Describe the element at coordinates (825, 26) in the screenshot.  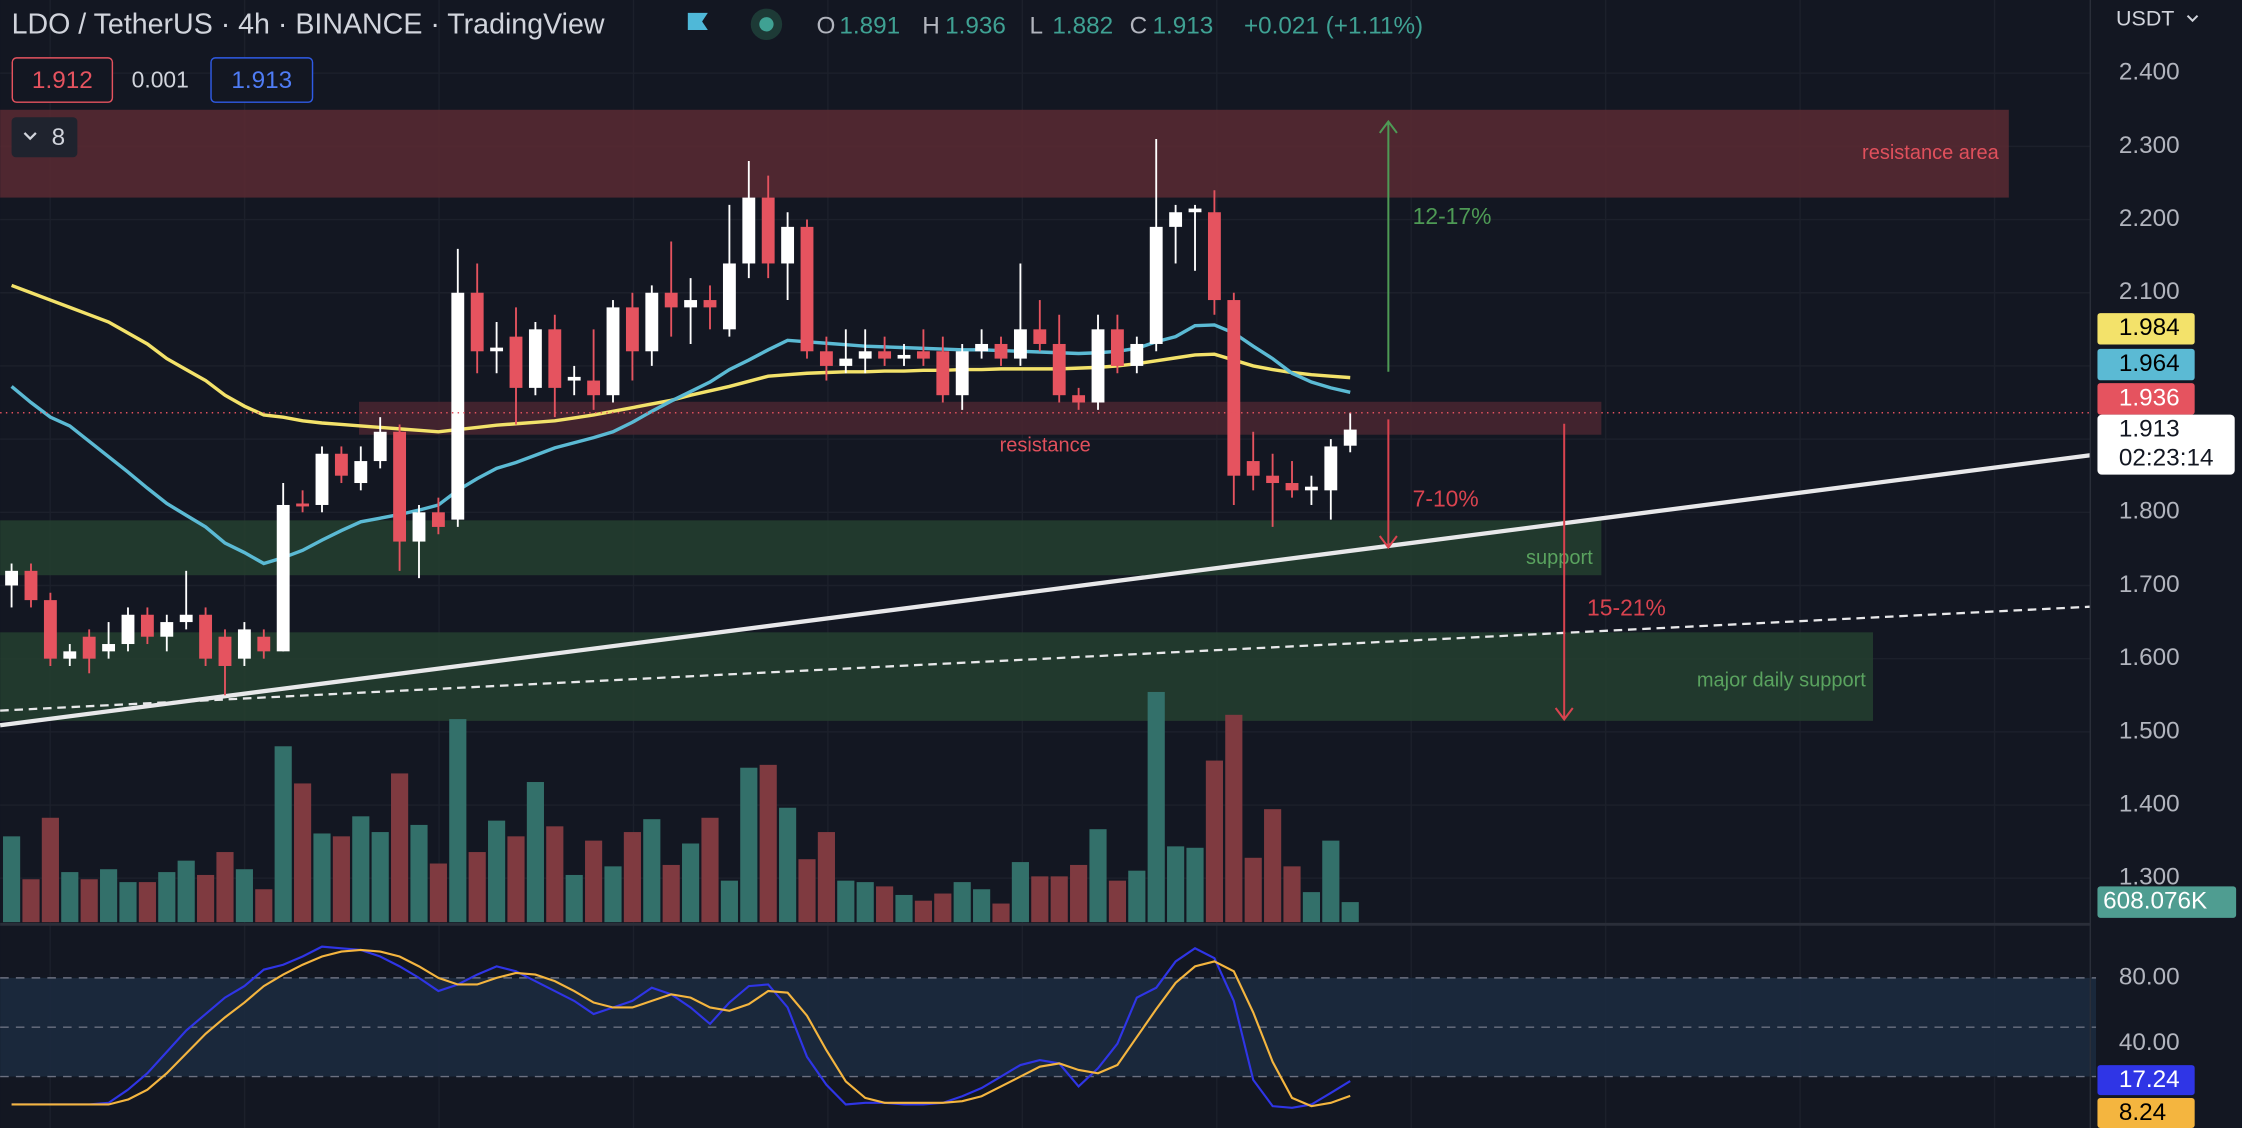
I see `open-label: O` at that location.